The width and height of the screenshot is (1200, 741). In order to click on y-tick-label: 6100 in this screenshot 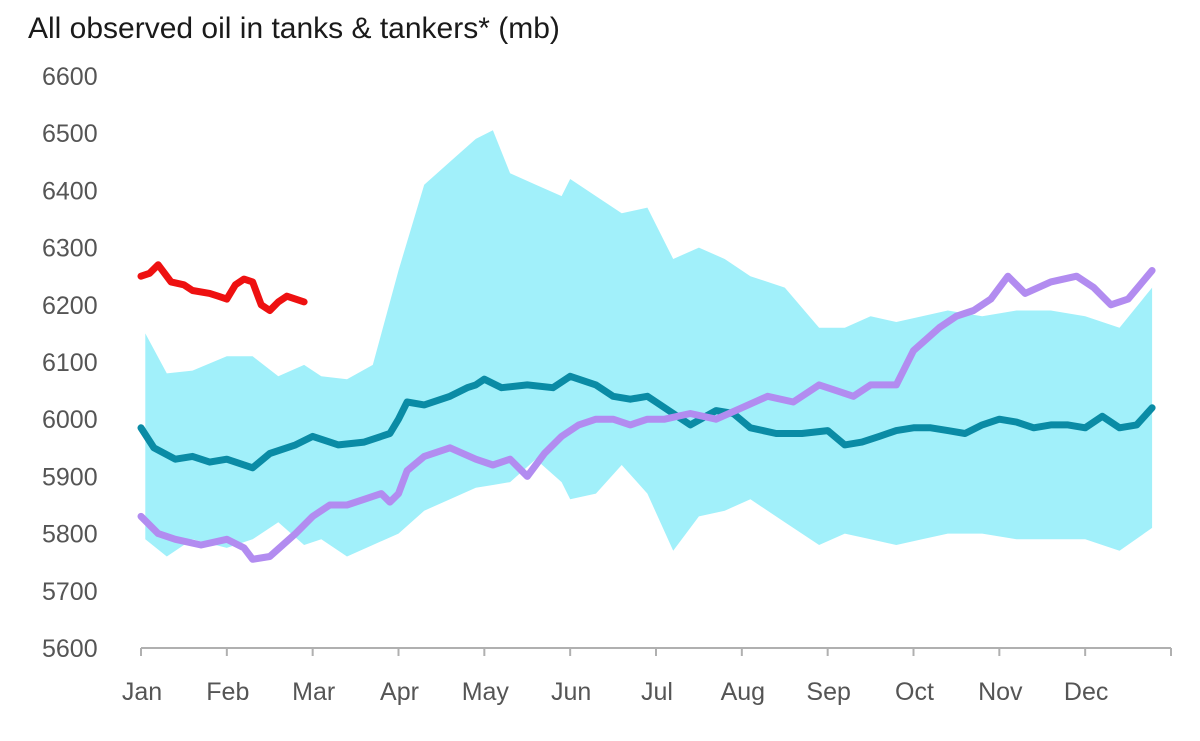, I will do `click(70, 363)`.